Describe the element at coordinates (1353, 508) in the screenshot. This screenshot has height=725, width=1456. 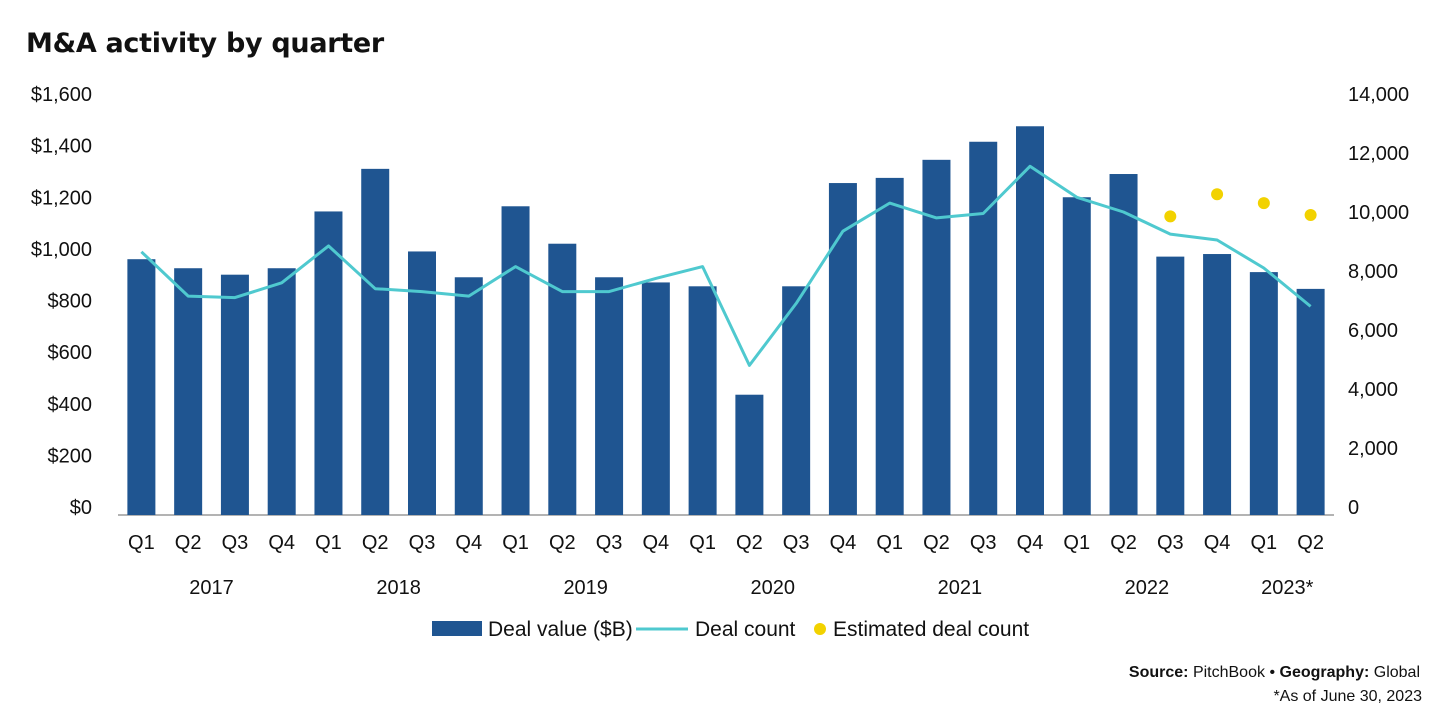
I see `right-tick-label: 0` at that location.